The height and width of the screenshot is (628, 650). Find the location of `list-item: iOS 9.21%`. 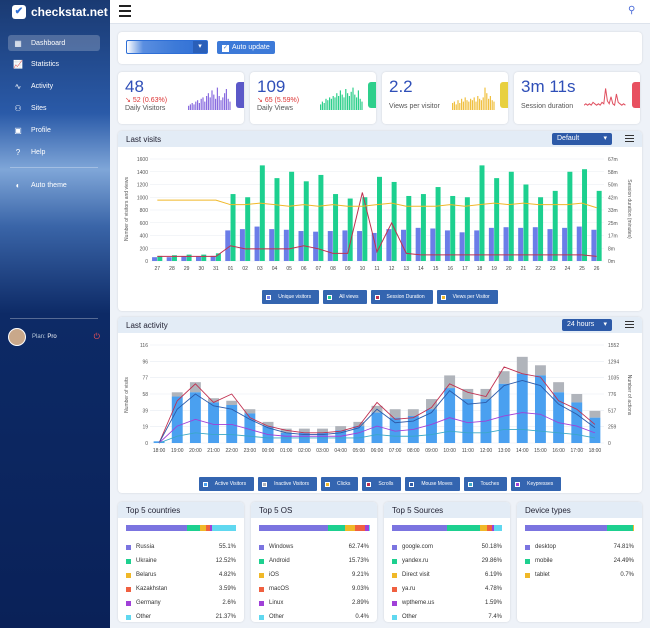

list-item: iOS 9.21% is located at coordinates (314, 575).